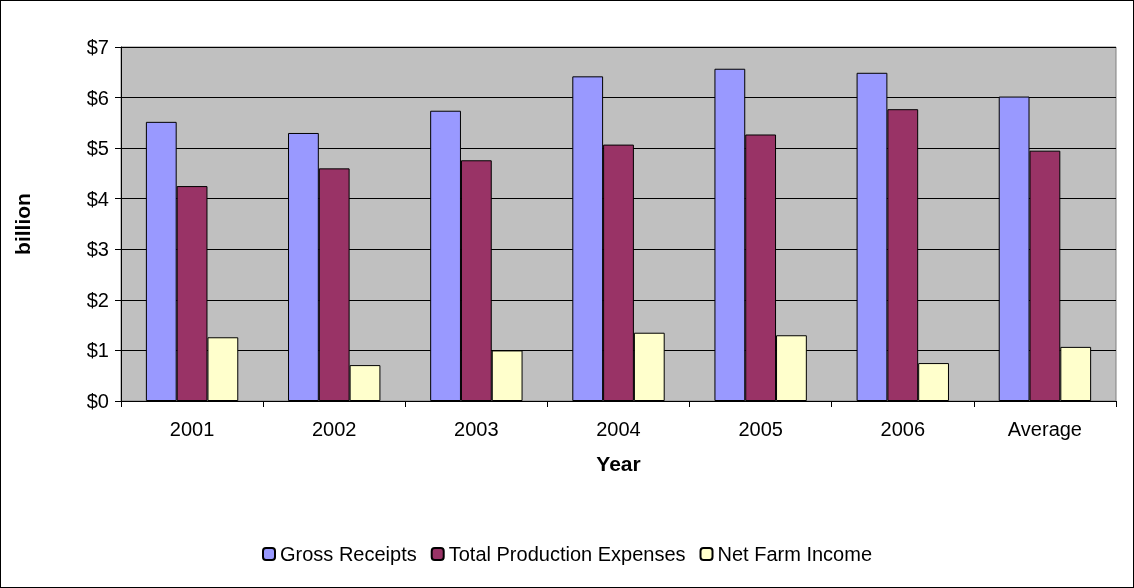  I want to click on y-tick-label: $1, so click(97, 350).